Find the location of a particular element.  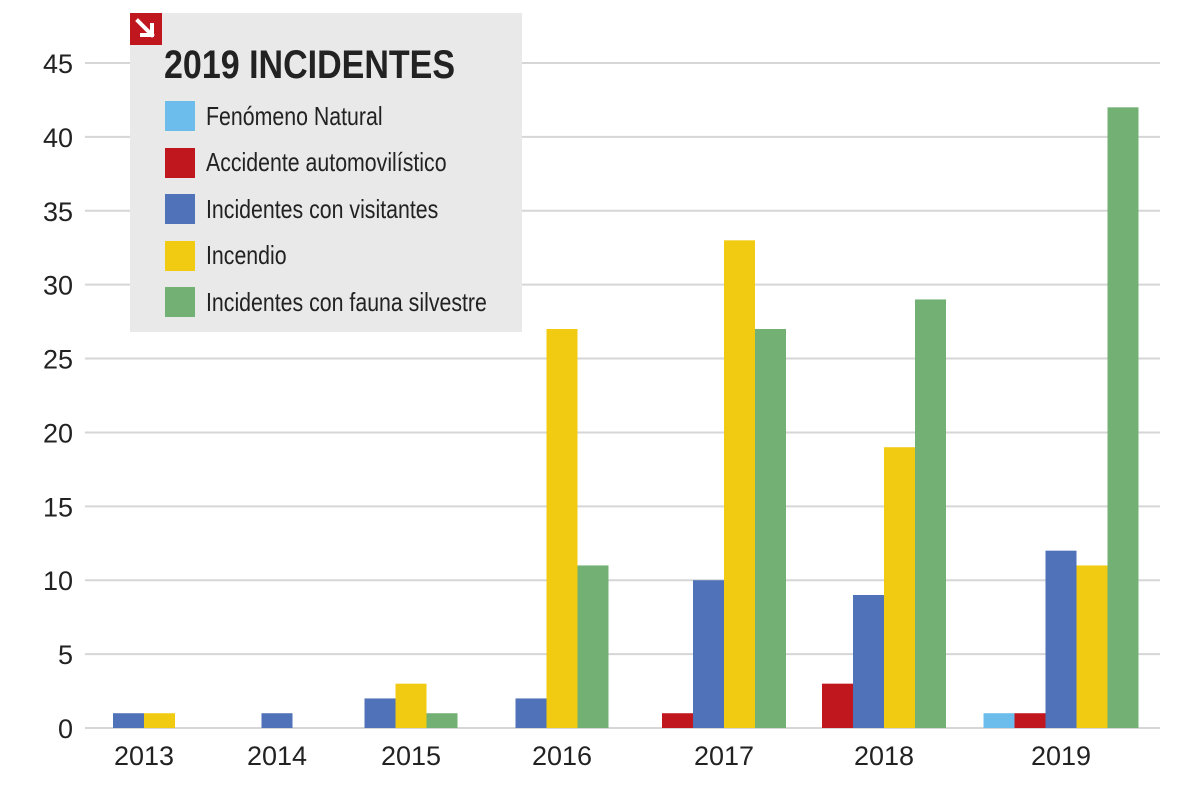

bar-2018-incendio is located at coordinates (899, 587).